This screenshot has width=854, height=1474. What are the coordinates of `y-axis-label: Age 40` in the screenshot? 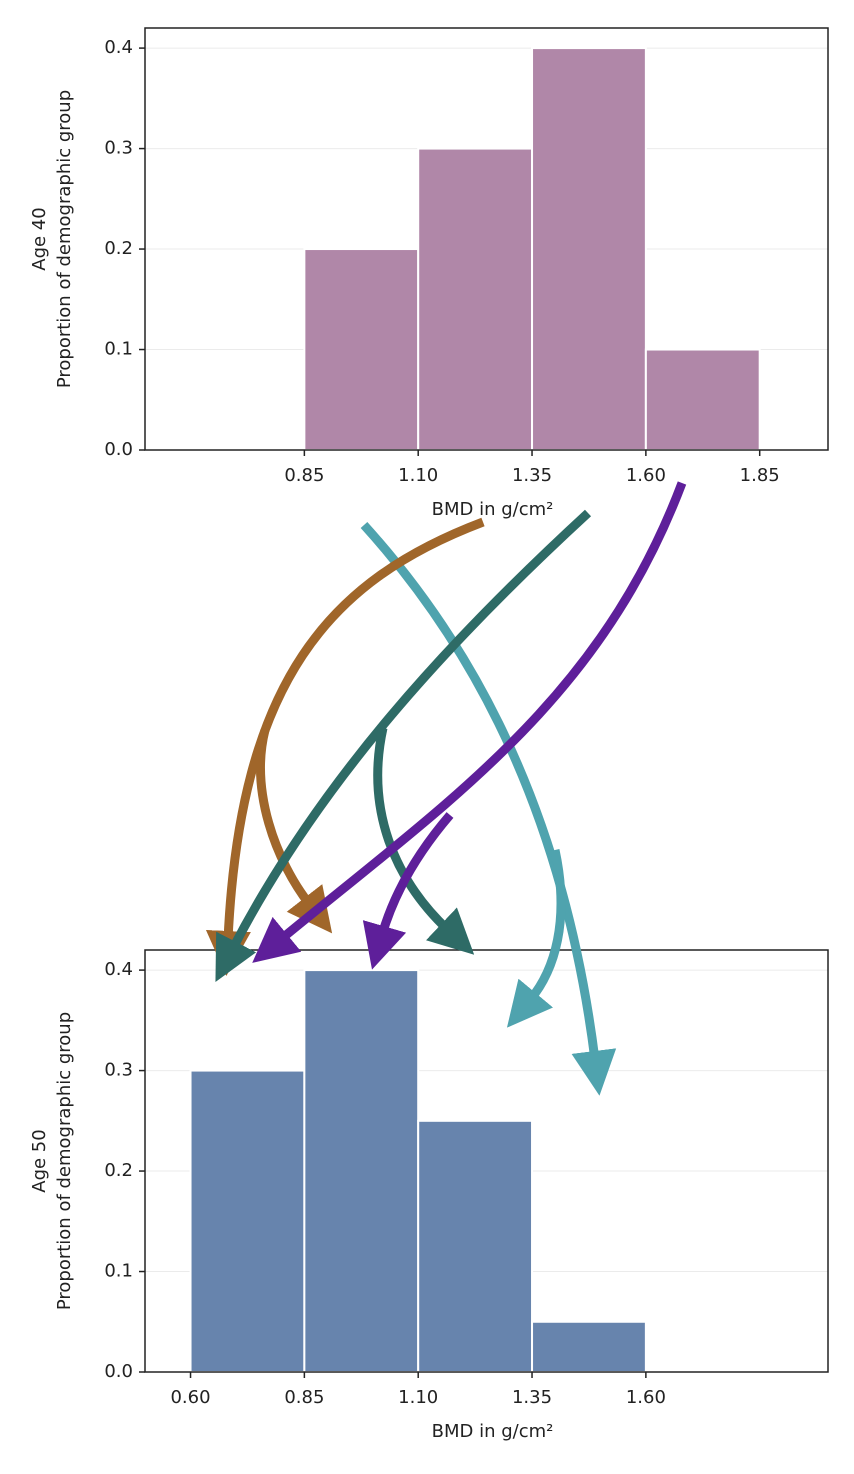 It's located at (39, 238).